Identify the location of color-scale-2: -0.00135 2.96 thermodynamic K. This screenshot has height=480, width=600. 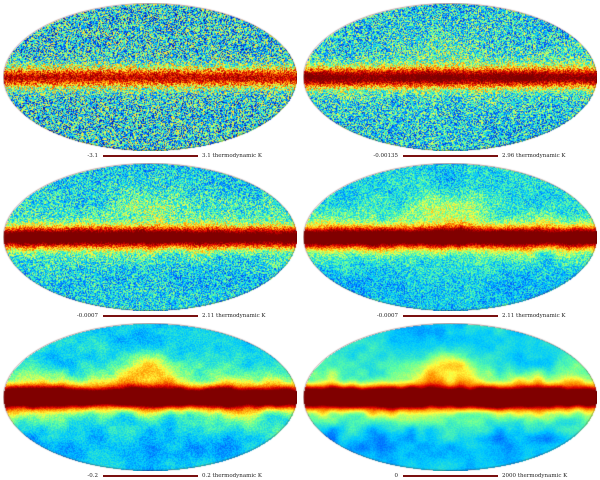
(450, 156).